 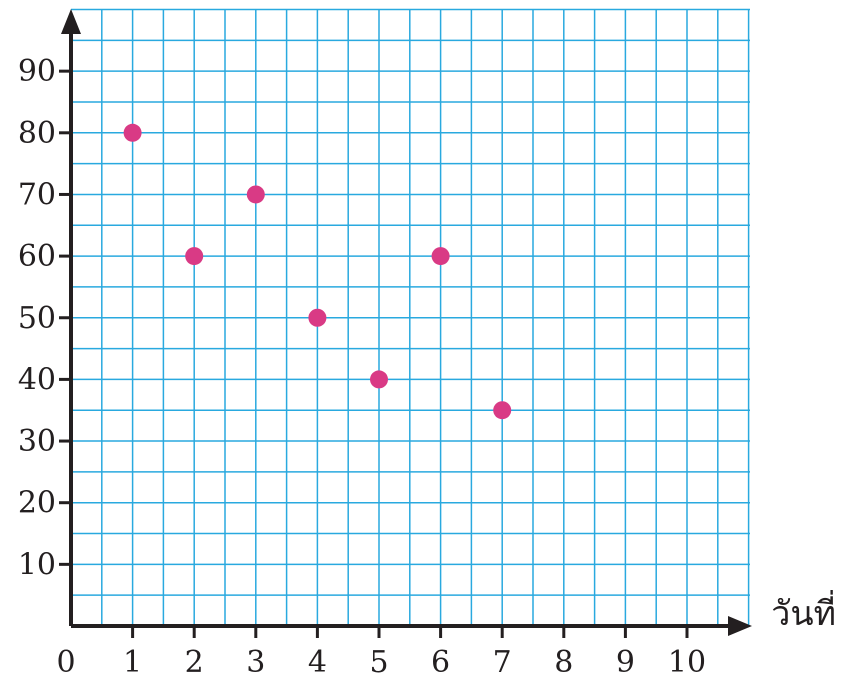 What do you see at coordinates (502, 660) in the screenshot?
I see `x-tick-label: 7` at bounding box center [502, 660].